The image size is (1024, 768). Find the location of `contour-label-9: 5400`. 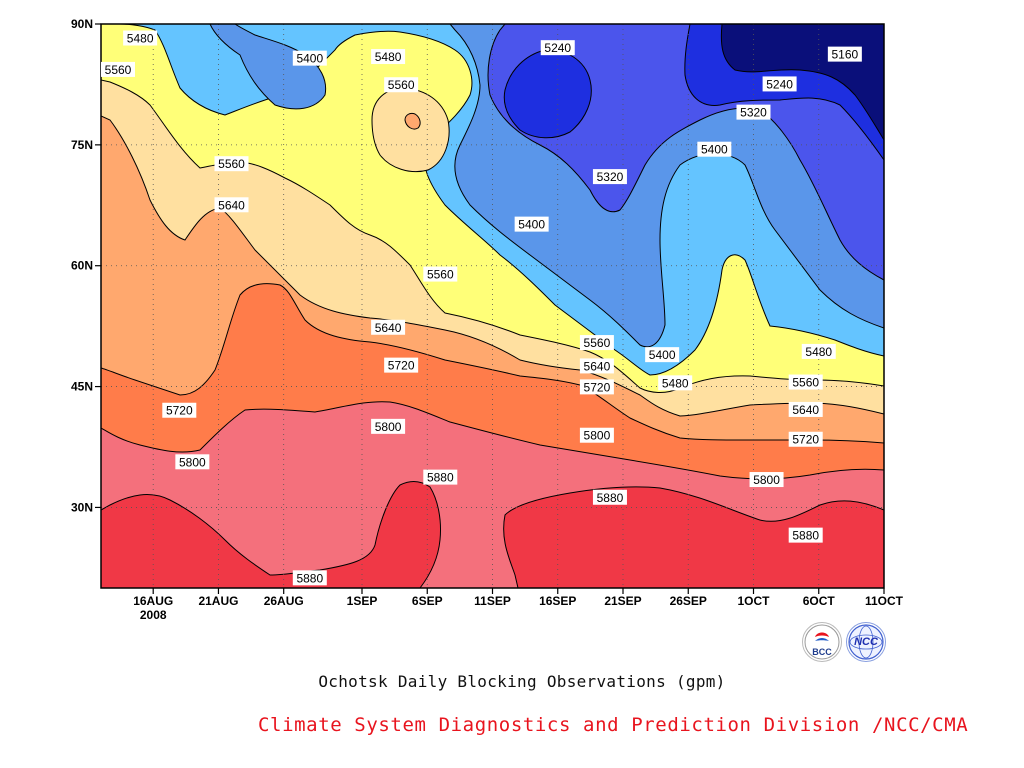

contour-label-9: 5400 is located at coordinates (714, 149).